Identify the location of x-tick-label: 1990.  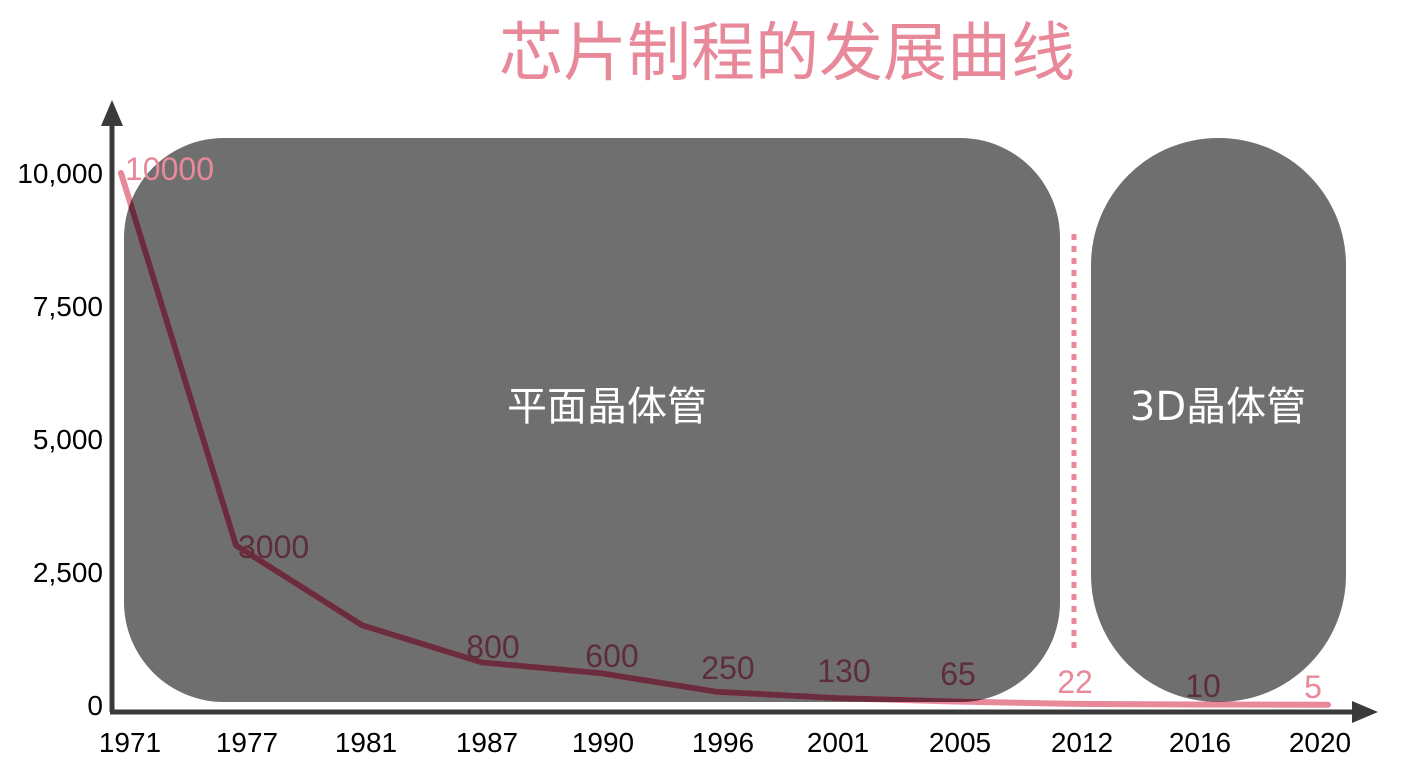
(603, 742).